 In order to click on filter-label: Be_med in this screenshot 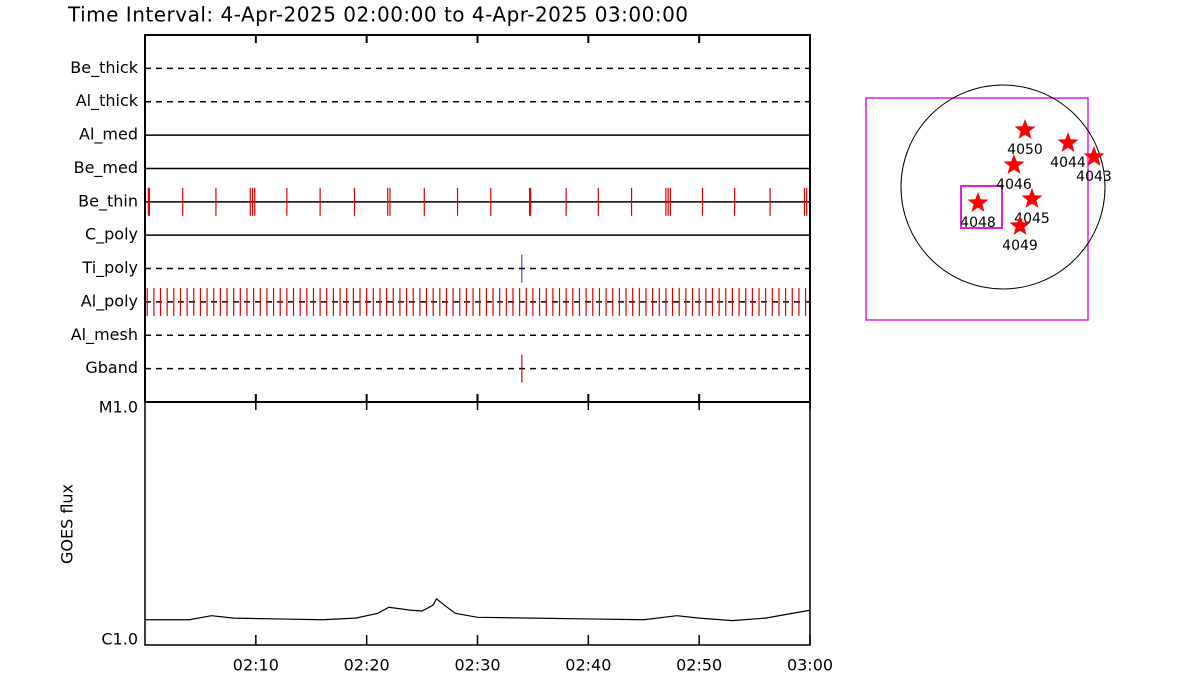, I will do `click(106, 168)`.